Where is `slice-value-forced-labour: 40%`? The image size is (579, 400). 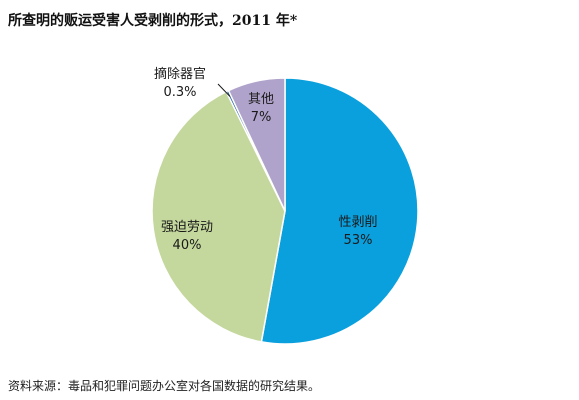 slice-value-forced-labour: 40% is located at coordinates (187, 245).